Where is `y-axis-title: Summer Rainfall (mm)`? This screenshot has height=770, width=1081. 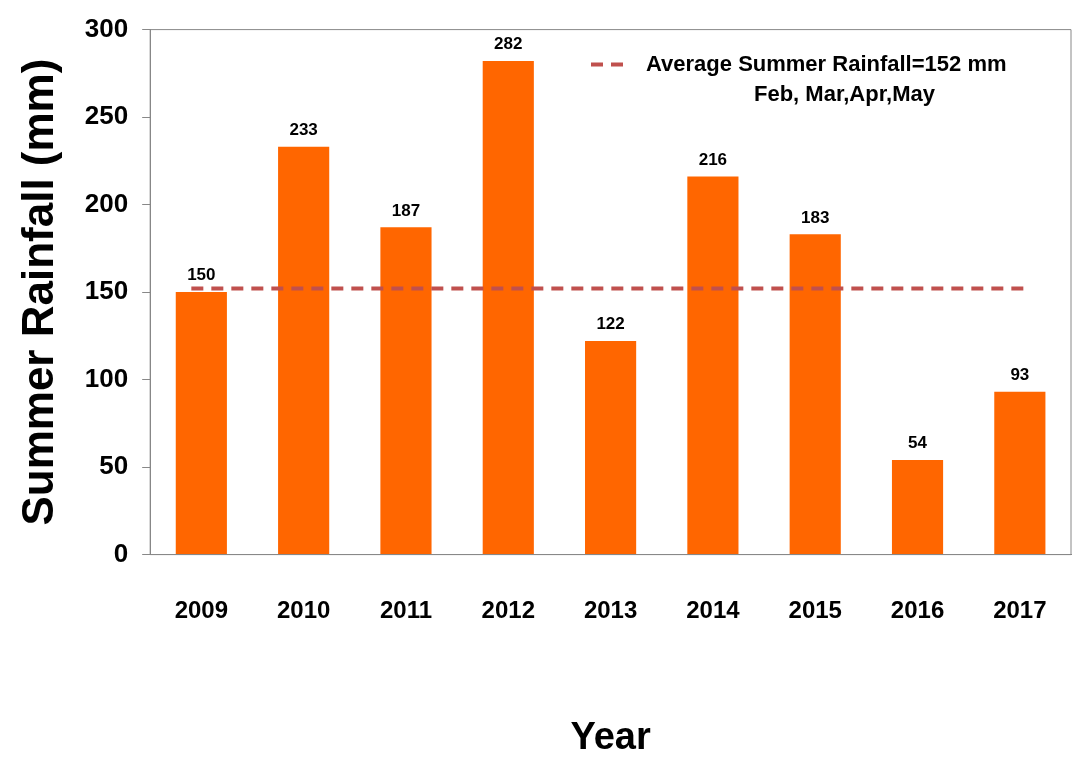
y-axis-title: Summer Rainfall (mm) is located at coordinates (37, 292).